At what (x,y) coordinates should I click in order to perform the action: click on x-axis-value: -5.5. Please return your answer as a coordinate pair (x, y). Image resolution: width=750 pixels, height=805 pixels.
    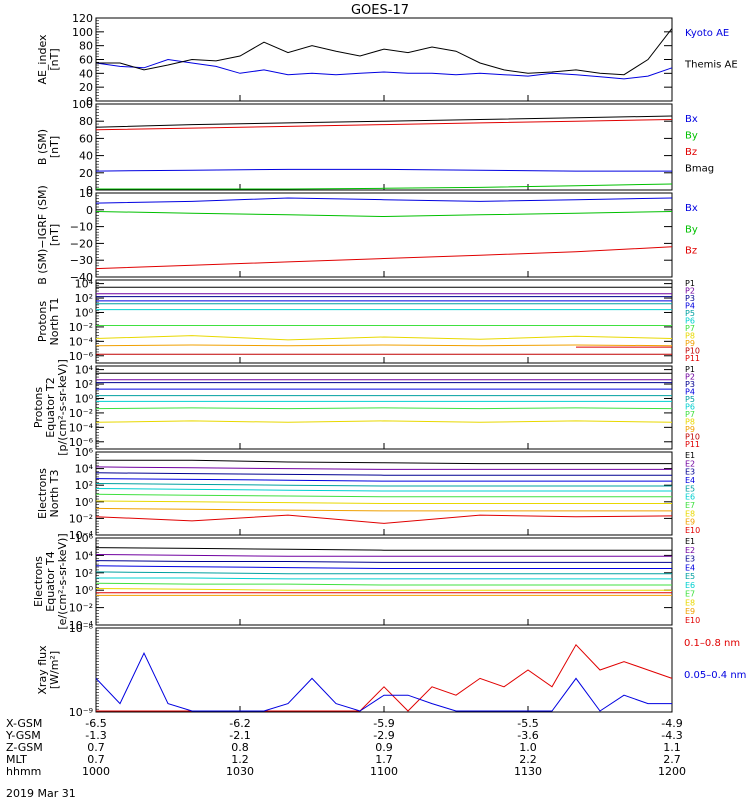
    Looking at the image, I should click on (527, 723).